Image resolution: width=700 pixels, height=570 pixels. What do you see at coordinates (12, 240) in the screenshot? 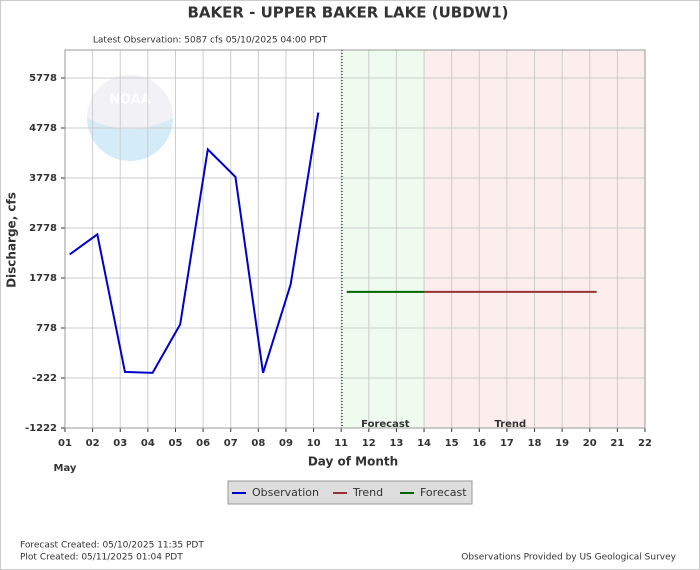
I see `y-axis-label: Discharge, cfs` at bounding box center [12, 240].